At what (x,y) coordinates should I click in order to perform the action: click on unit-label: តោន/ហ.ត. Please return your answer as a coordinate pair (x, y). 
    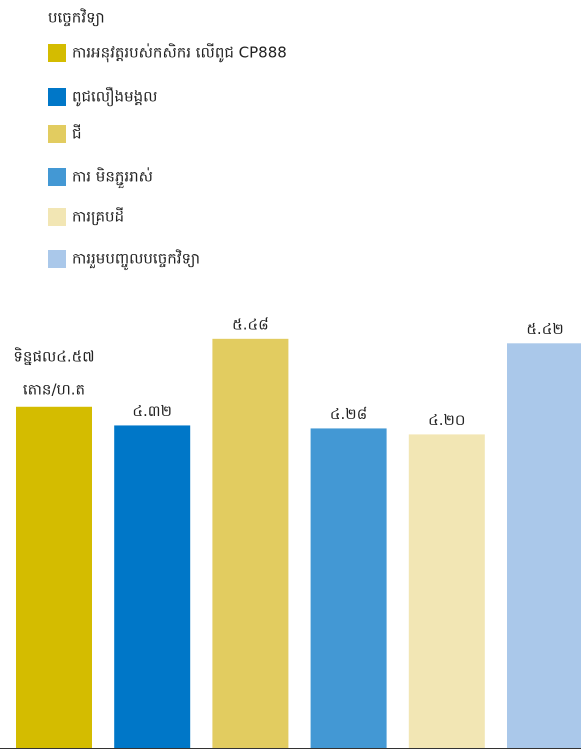
    Looking at the image, I should click on (54, 389).